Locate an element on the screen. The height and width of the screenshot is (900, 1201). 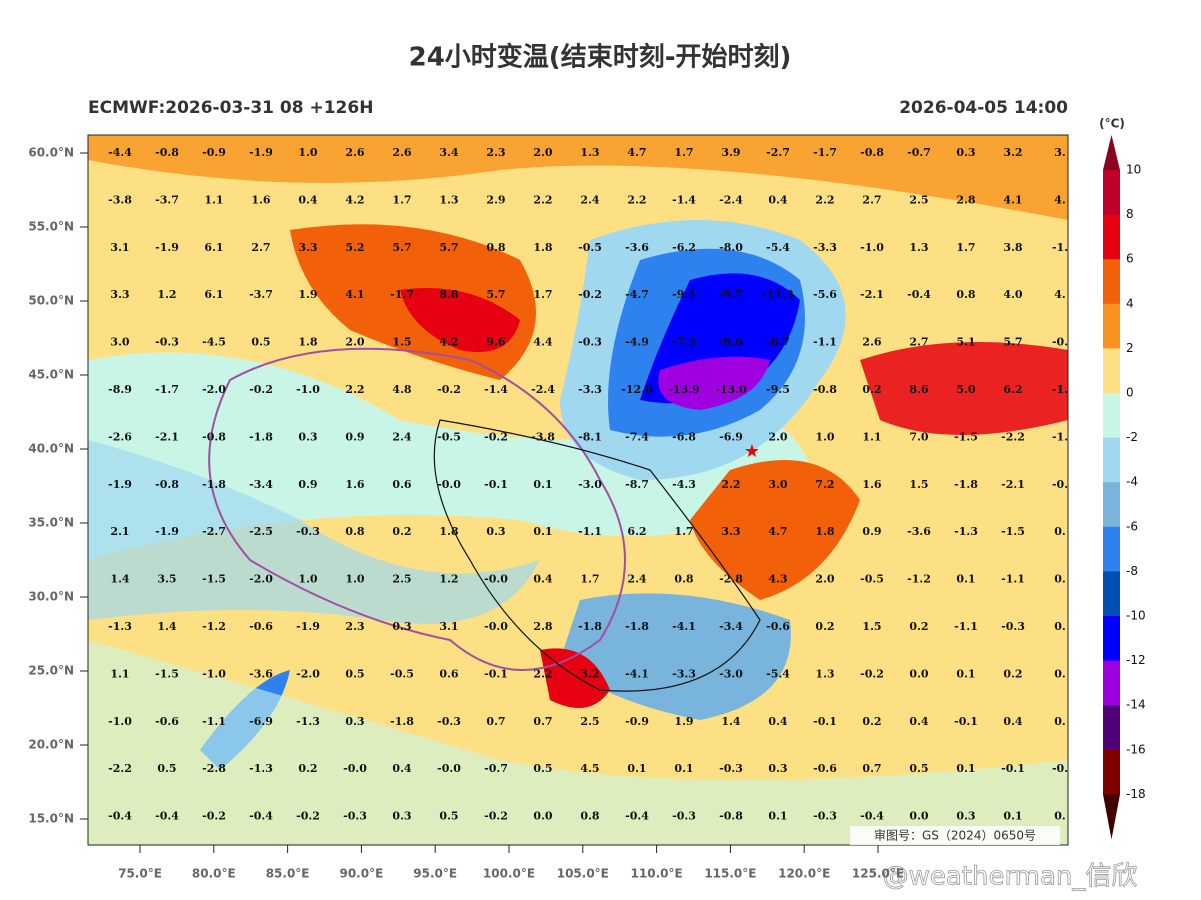
grid-value: -0.6 is located at coordinates (261, 626).